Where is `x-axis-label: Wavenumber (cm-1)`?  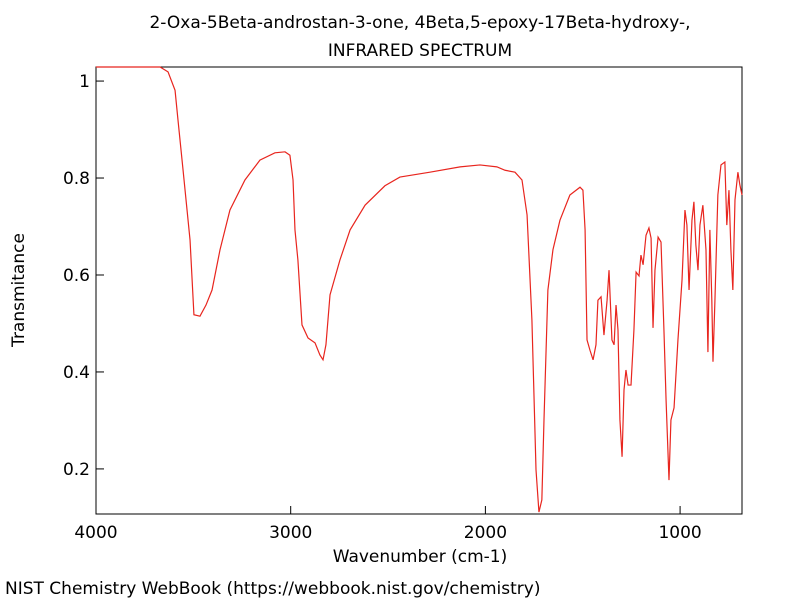
x-axis-label: Wavenumber (cm-1) is located at coordinates (420, 557).